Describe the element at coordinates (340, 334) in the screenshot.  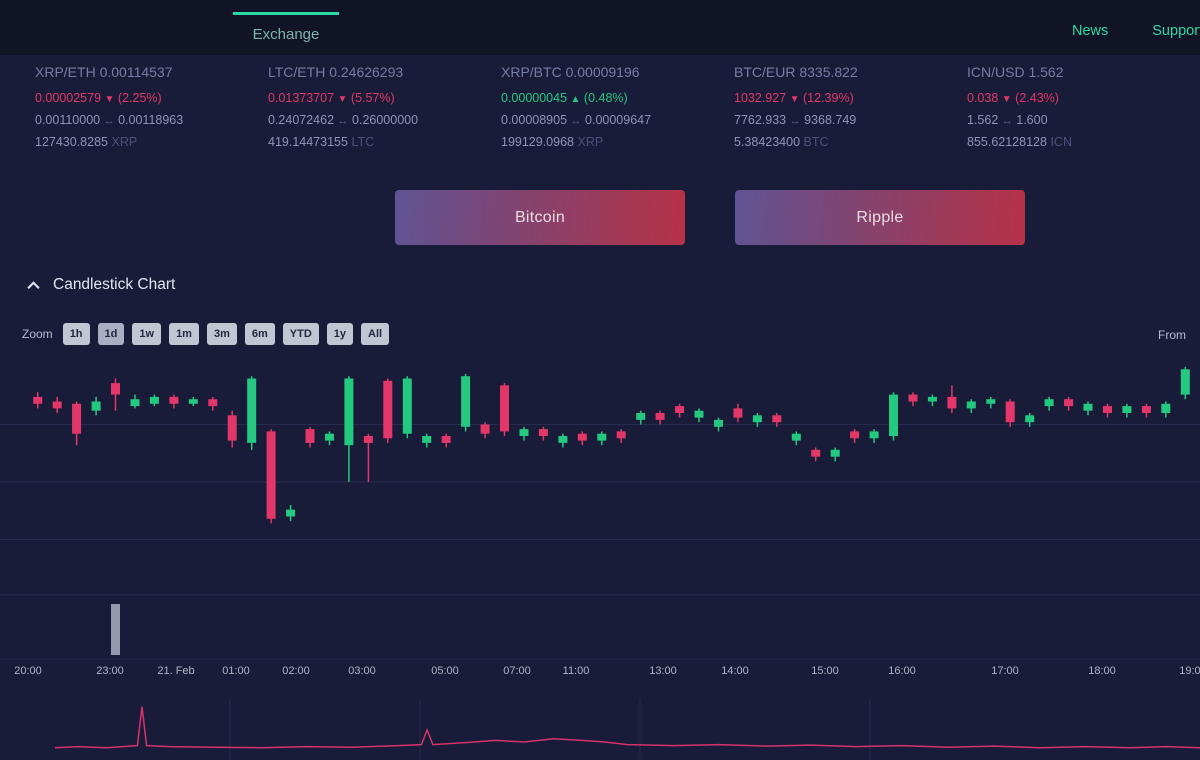
I see `range-button-1y: 1y` at that location.